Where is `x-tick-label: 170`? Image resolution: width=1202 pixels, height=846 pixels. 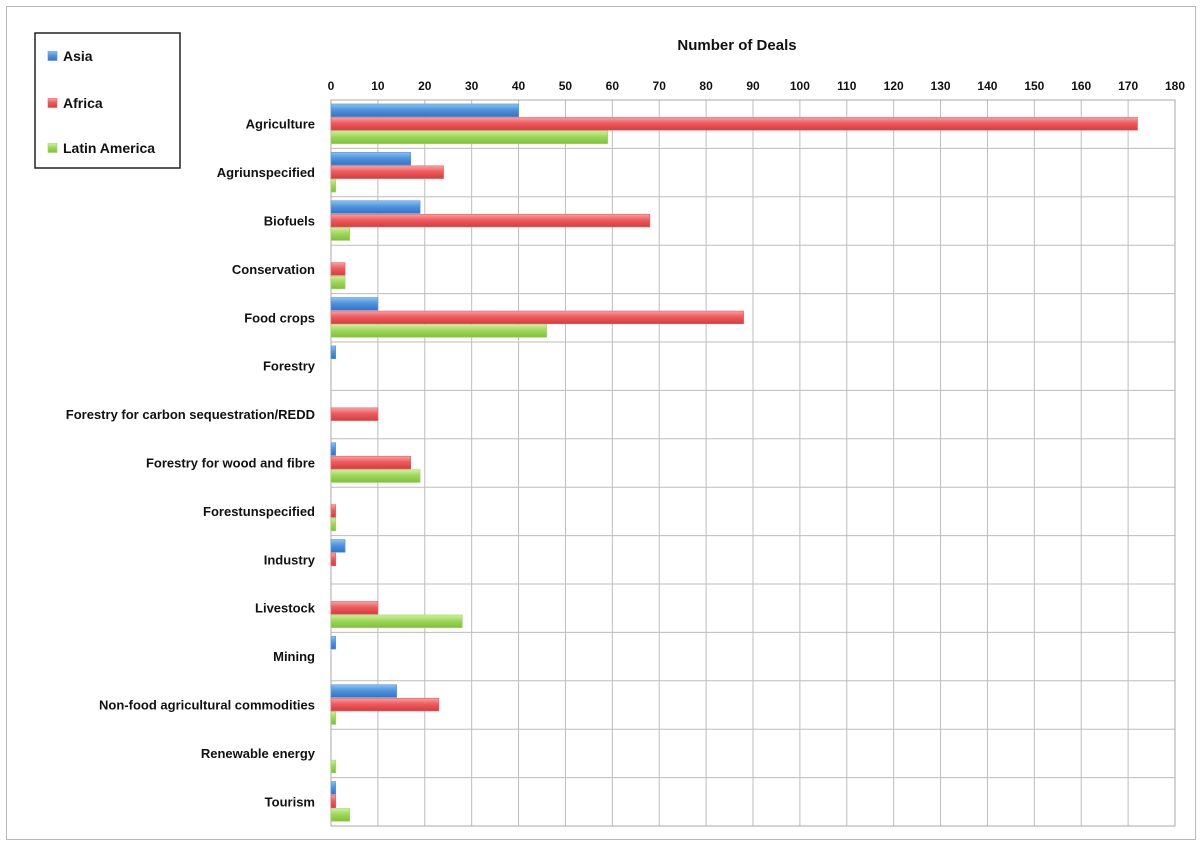
x-tick-label: 170 is located at coordinates (1128, 86).